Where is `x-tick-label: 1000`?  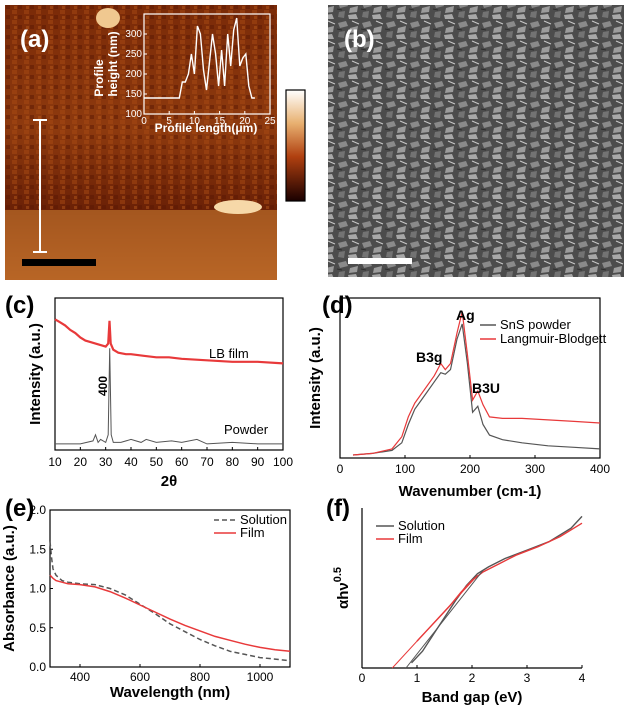
x-tick-label: 1000 is located at coordinates (260, 677).